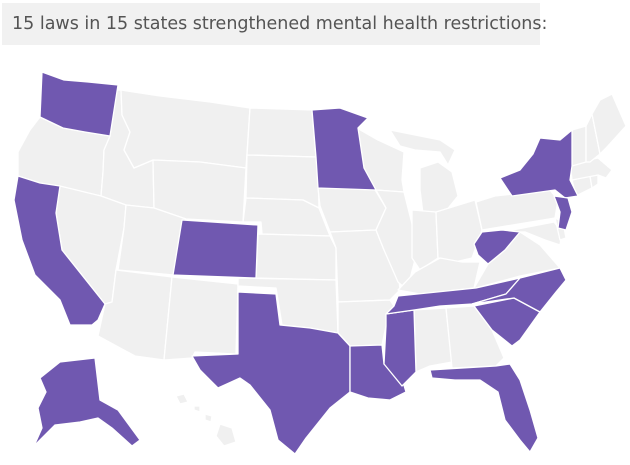 The image size is (630, 465). I want to click on state-tennessee, so click(453, 296).